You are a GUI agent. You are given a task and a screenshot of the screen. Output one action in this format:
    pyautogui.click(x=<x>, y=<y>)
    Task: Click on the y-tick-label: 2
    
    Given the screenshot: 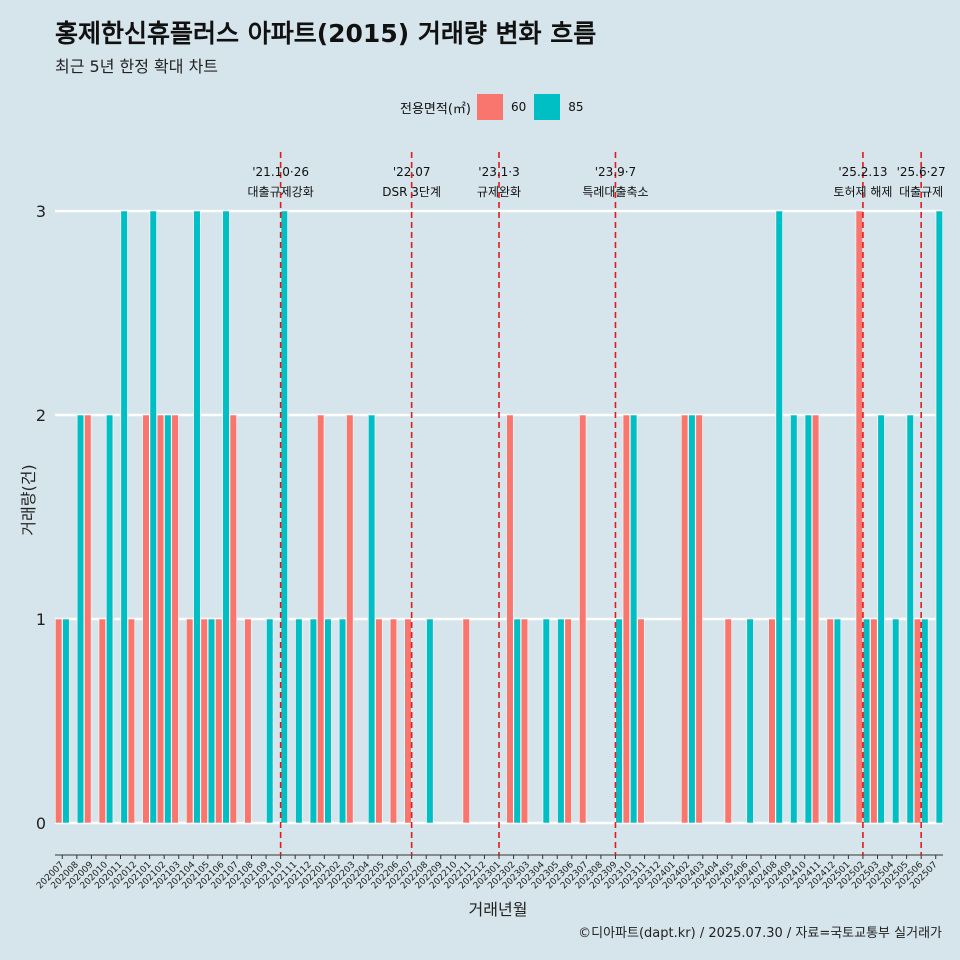 What is the action you would take?
    pyautogui.click(x=41, y=415)
    